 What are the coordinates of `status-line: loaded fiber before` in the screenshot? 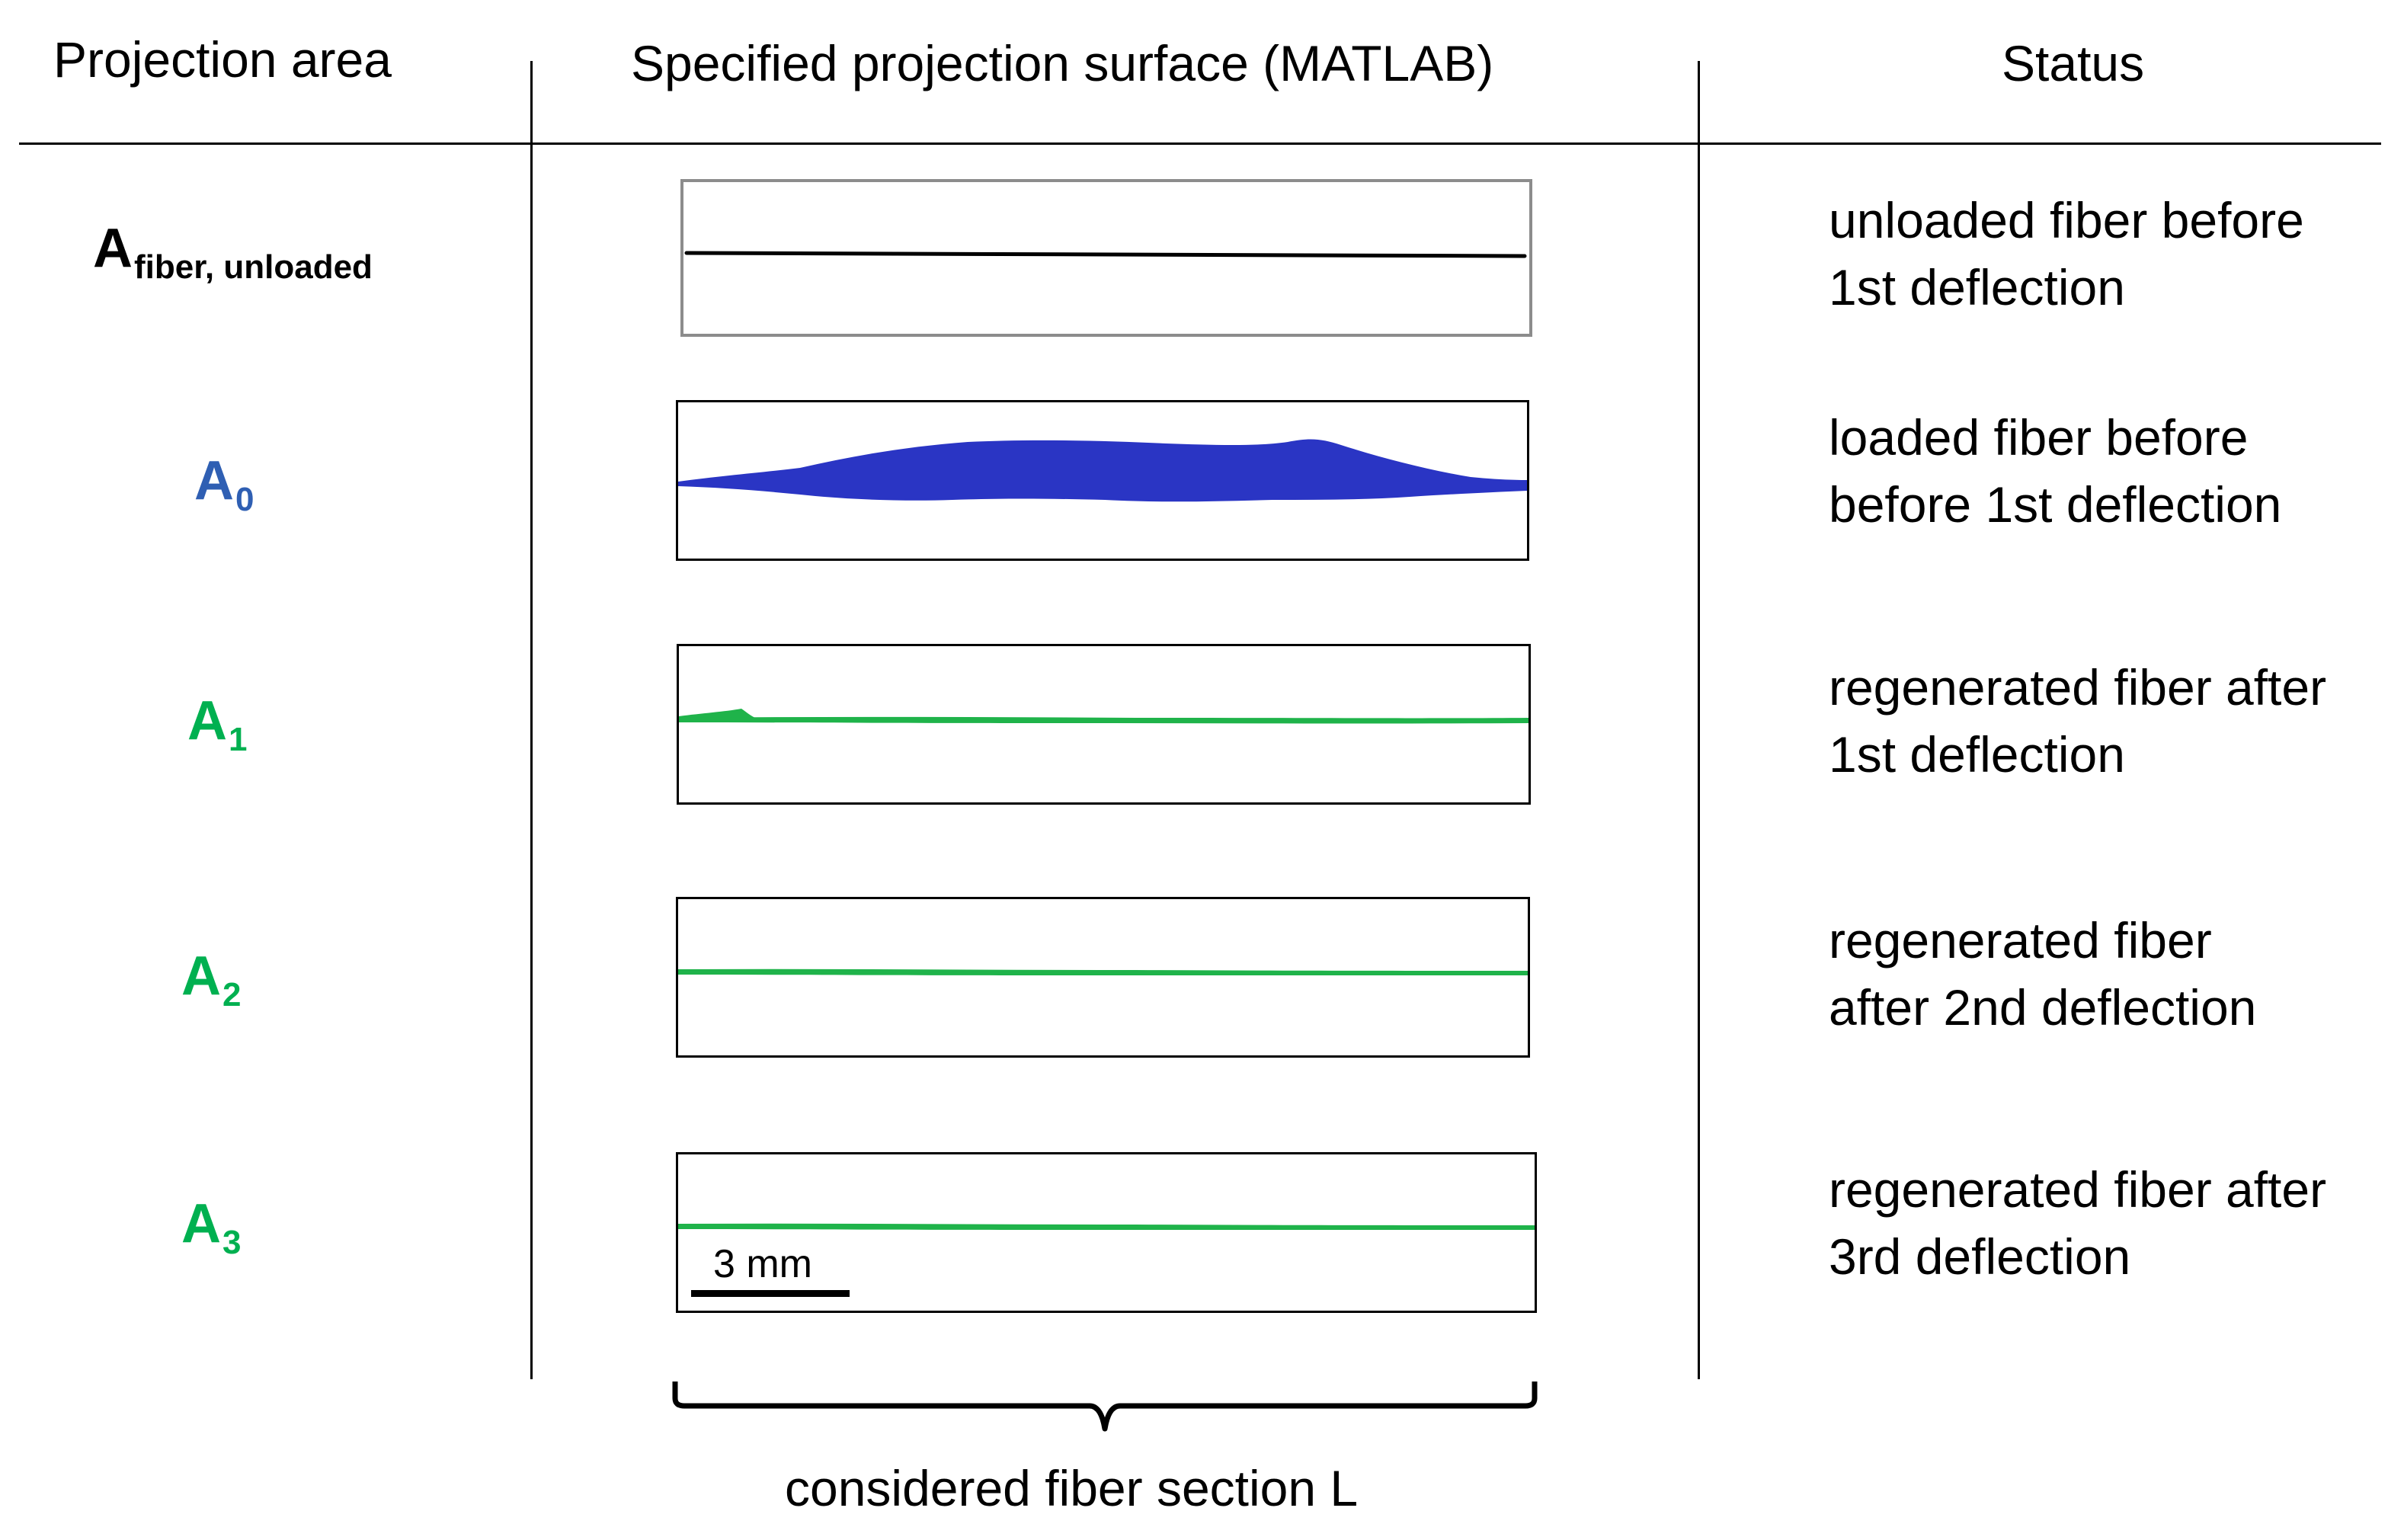 It's located at (2039, 437).